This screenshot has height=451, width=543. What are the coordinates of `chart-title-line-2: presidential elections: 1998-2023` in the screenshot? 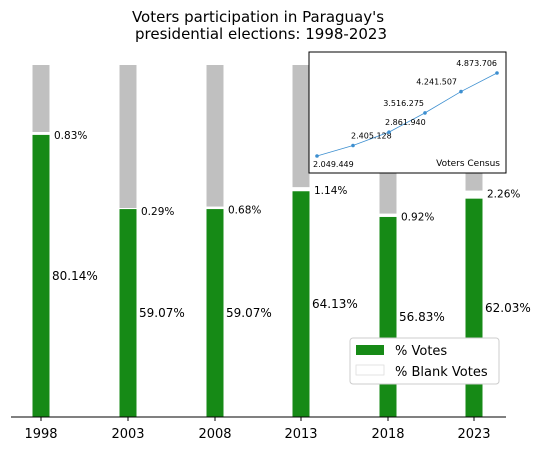 It's located at (261, 34).